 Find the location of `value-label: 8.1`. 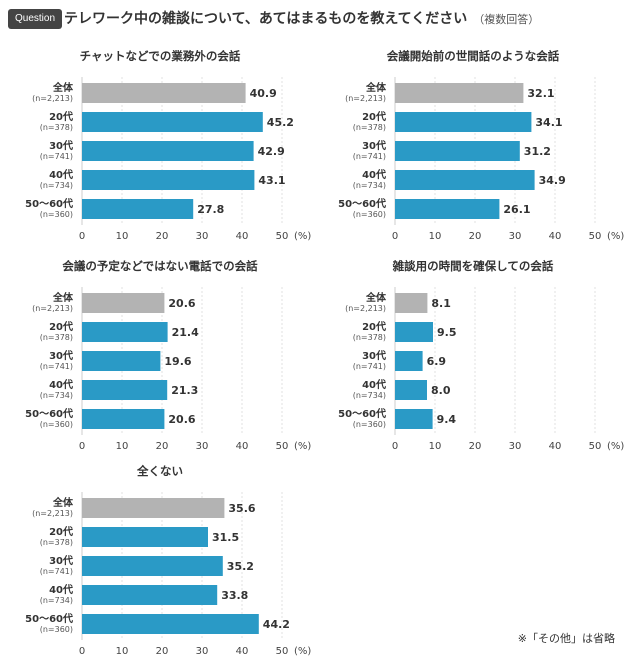

value-label: 8.1 is located at coordinates (441, 303).